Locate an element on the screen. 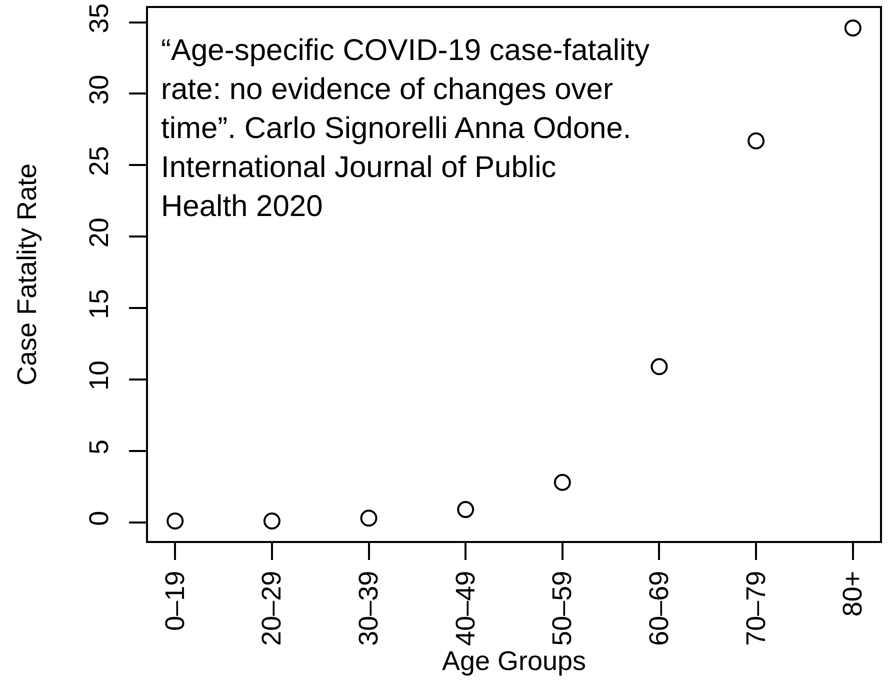 This screenshot has height=689, width=889. y-tick-label: 0 is located at coordinates (99, 518).